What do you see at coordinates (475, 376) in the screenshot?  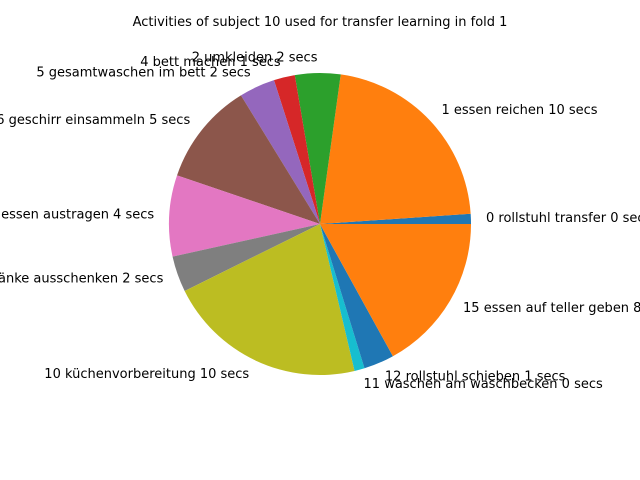 I see `slice-label-12-rollstuhl-schieben-1-secs: 12 rollstuhl schieben 1 secs` at bounding box center [475, 376].